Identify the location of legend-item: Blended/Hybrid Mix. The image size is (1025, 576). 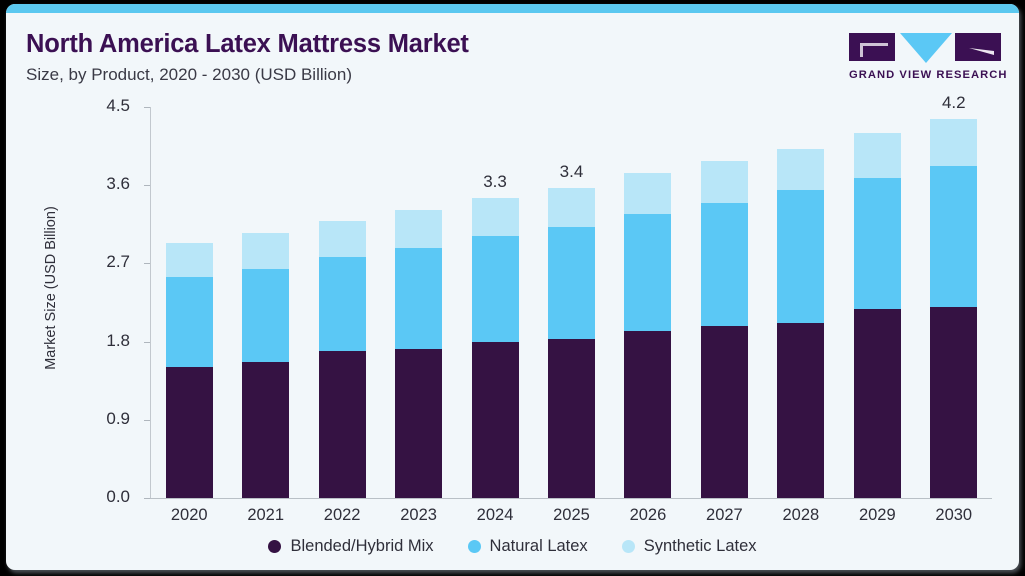
(351, 546).